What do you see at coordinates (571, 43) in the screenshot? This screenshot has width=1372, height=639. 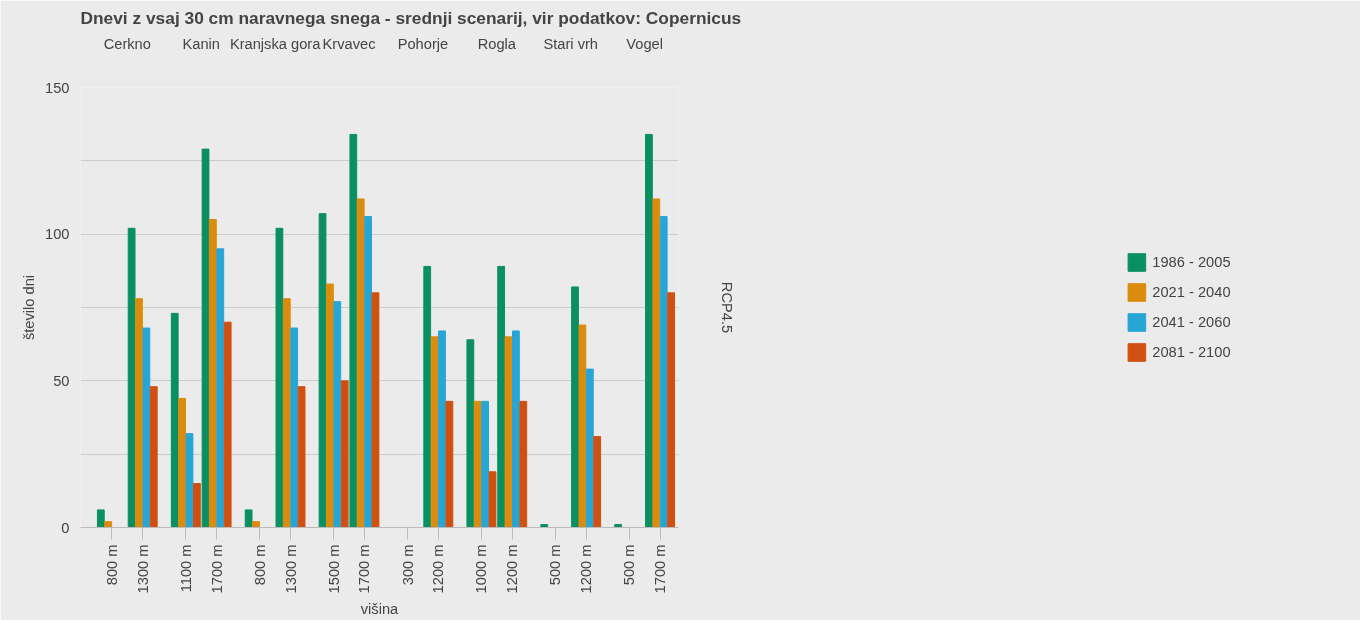 I see `text: Stari vrh` at bounding box center [571, 43].